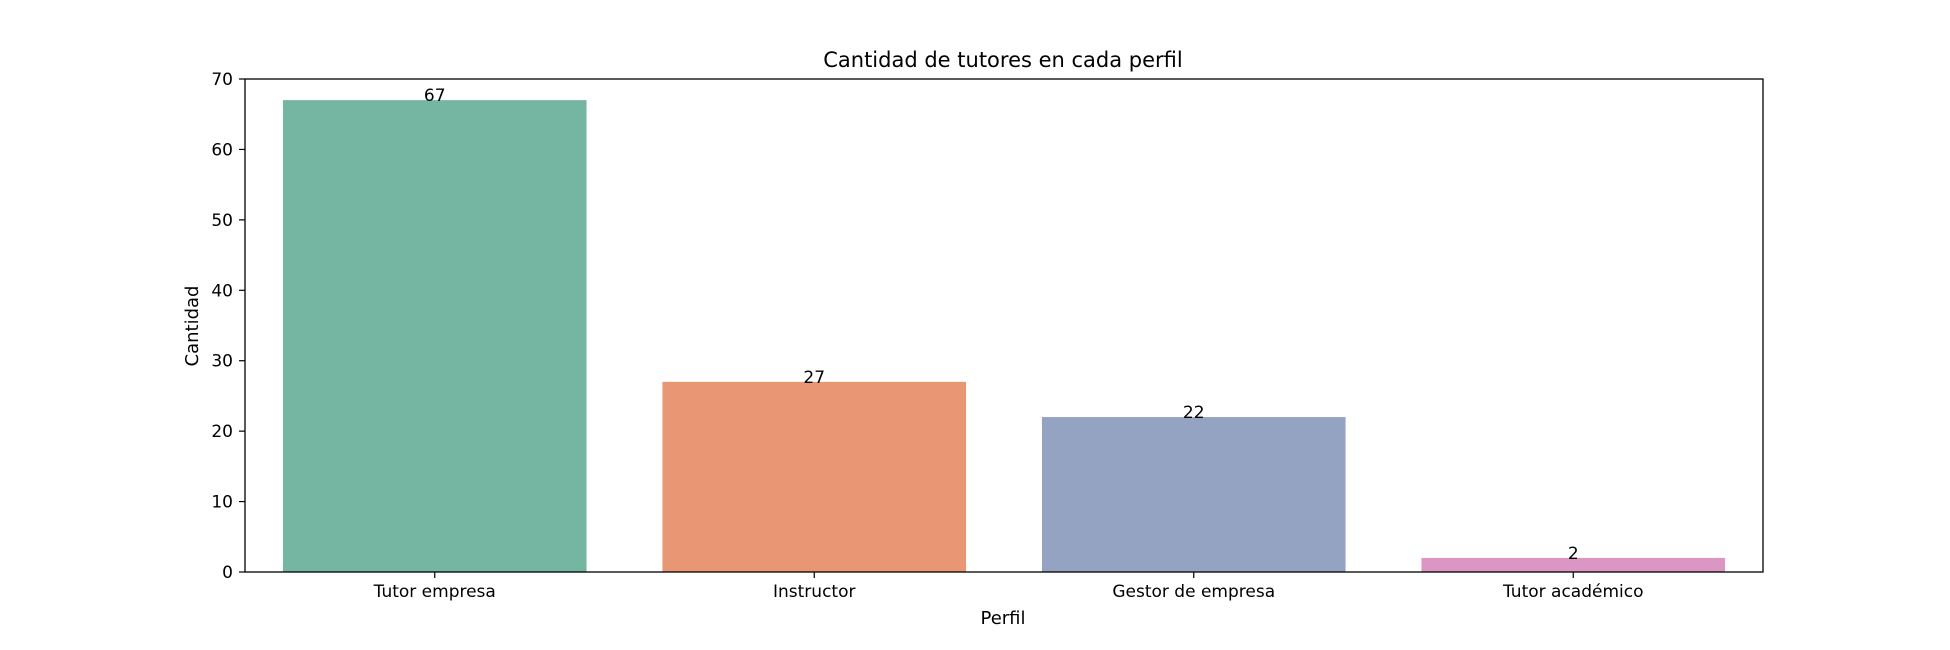 The height and width of the screenshot is (650, 1950). What do you see at coordinates (814, 592) in the screenshot?
I see `x-tick-label: Instructor` at bounding box center [814, 592].